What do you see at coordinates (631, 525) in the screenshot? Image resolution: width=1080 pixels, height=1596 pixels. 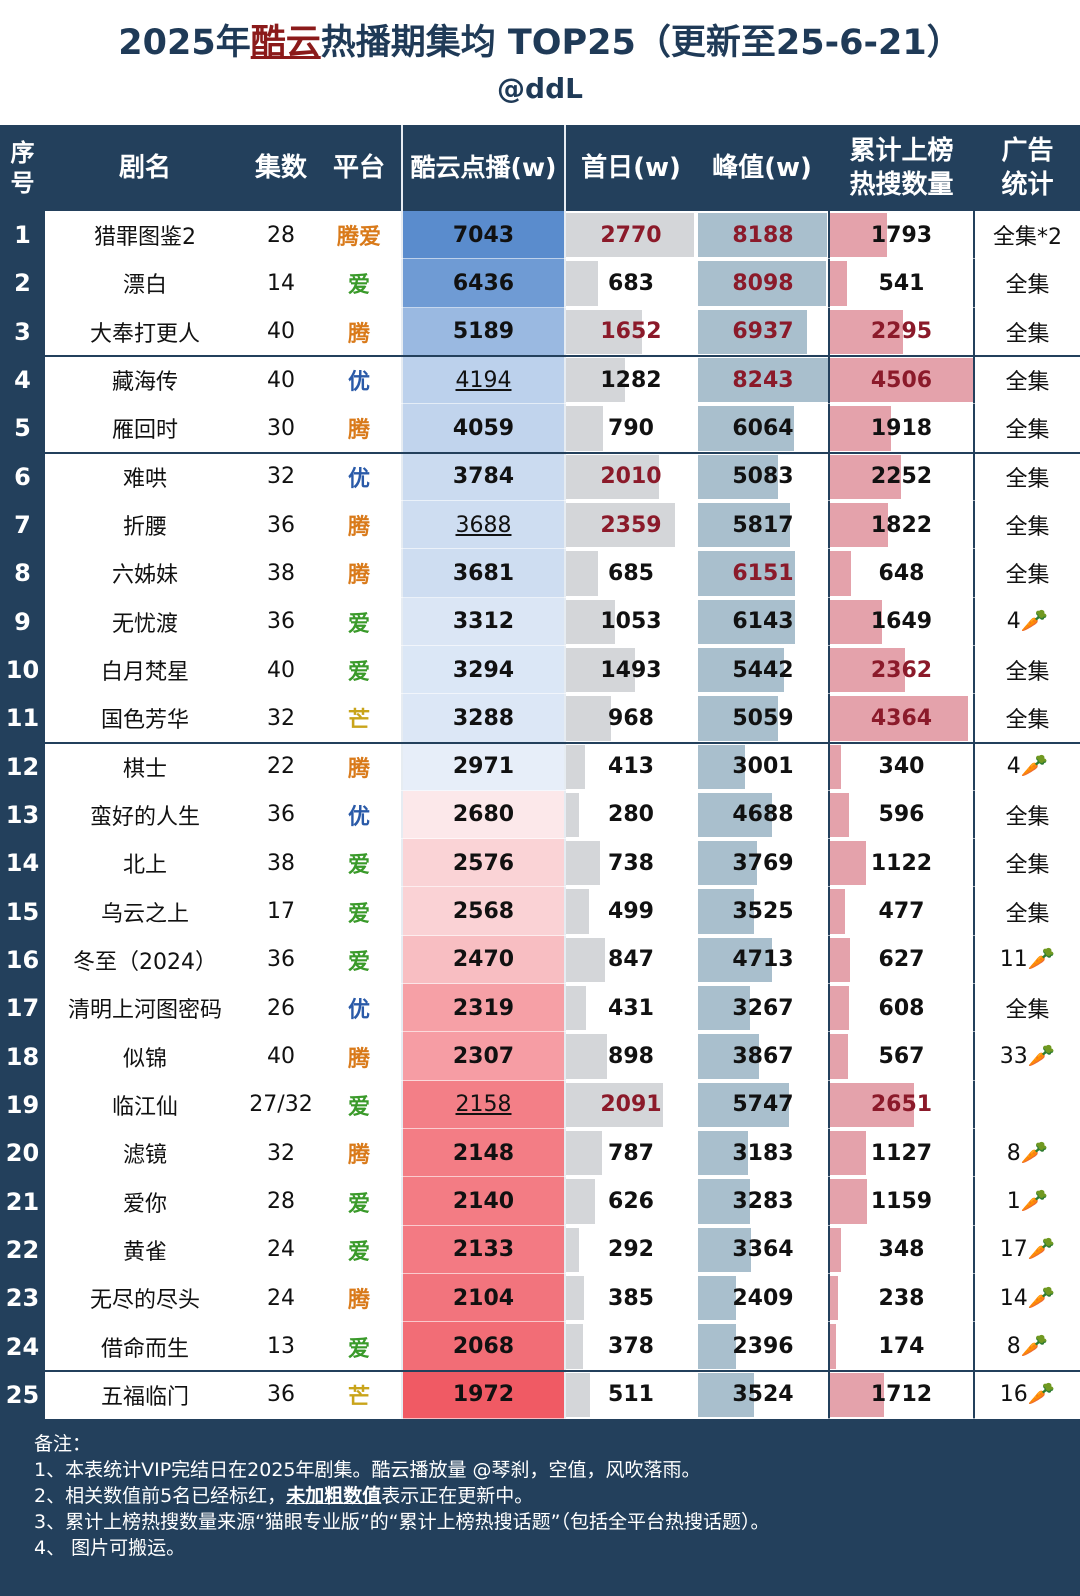 I see `first-day-value: 2359` at bounding box center [631, 525].